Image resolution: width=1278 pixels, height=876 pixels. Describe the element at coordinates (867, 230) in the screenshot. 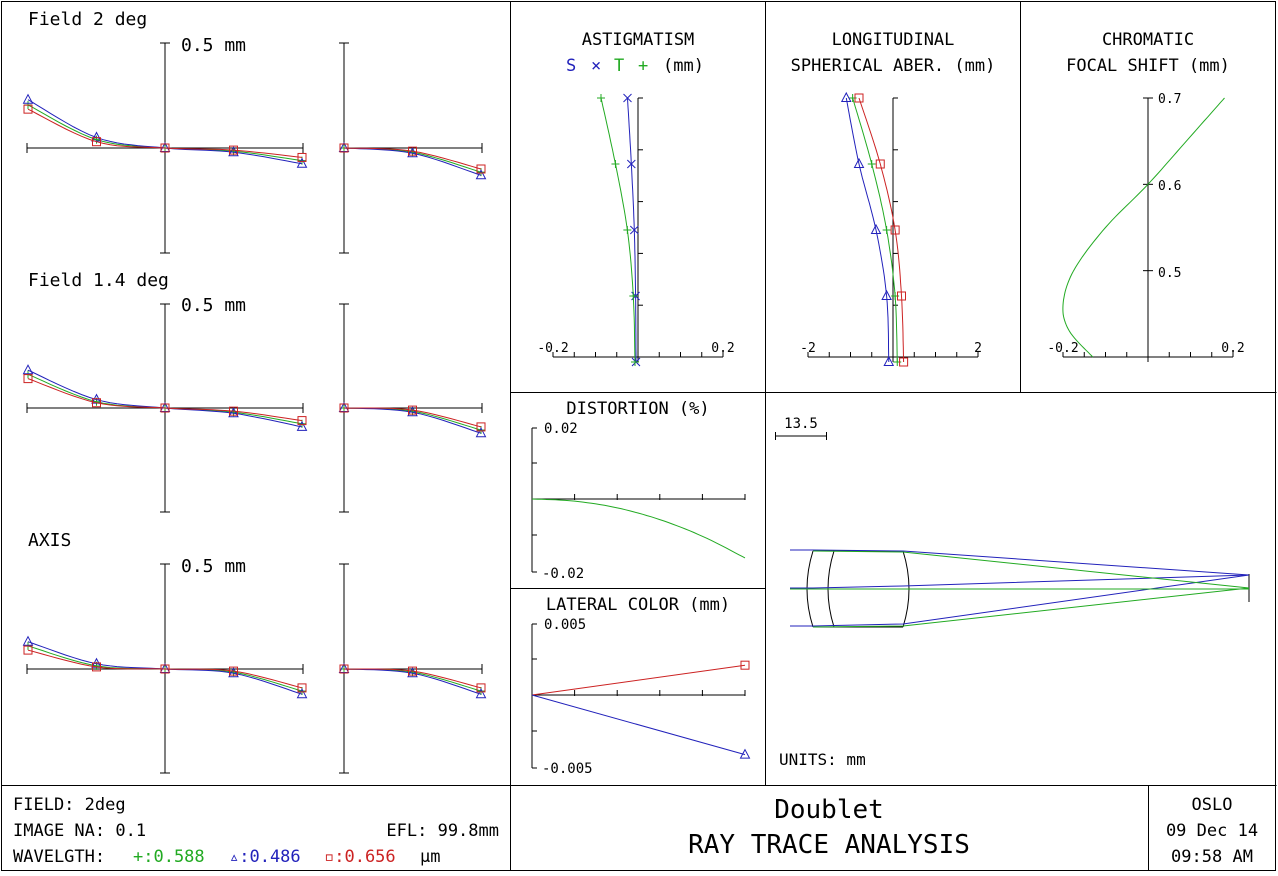

I see `long-curve-blue` at that location.